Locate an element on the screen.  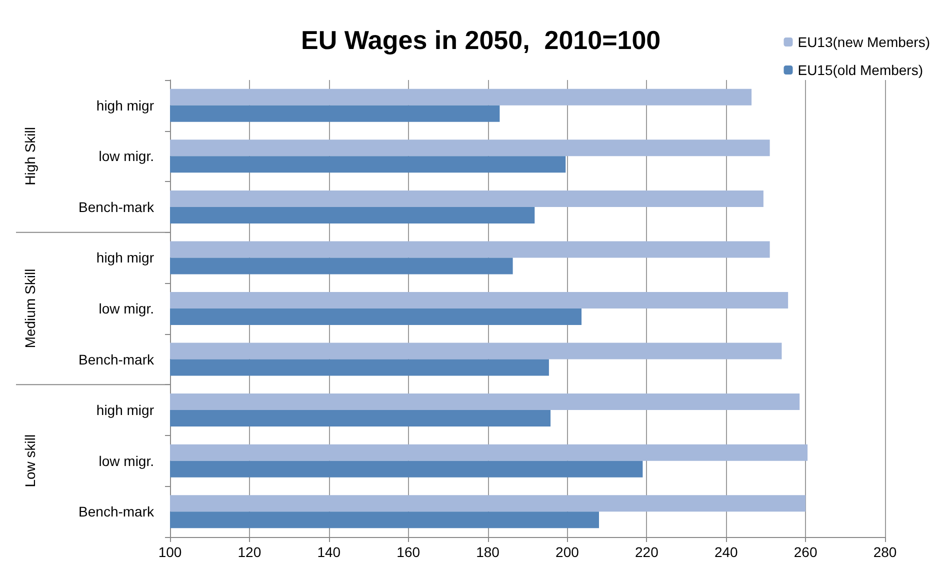
x-tick-label: 140 is located at coordinates (329, 552).